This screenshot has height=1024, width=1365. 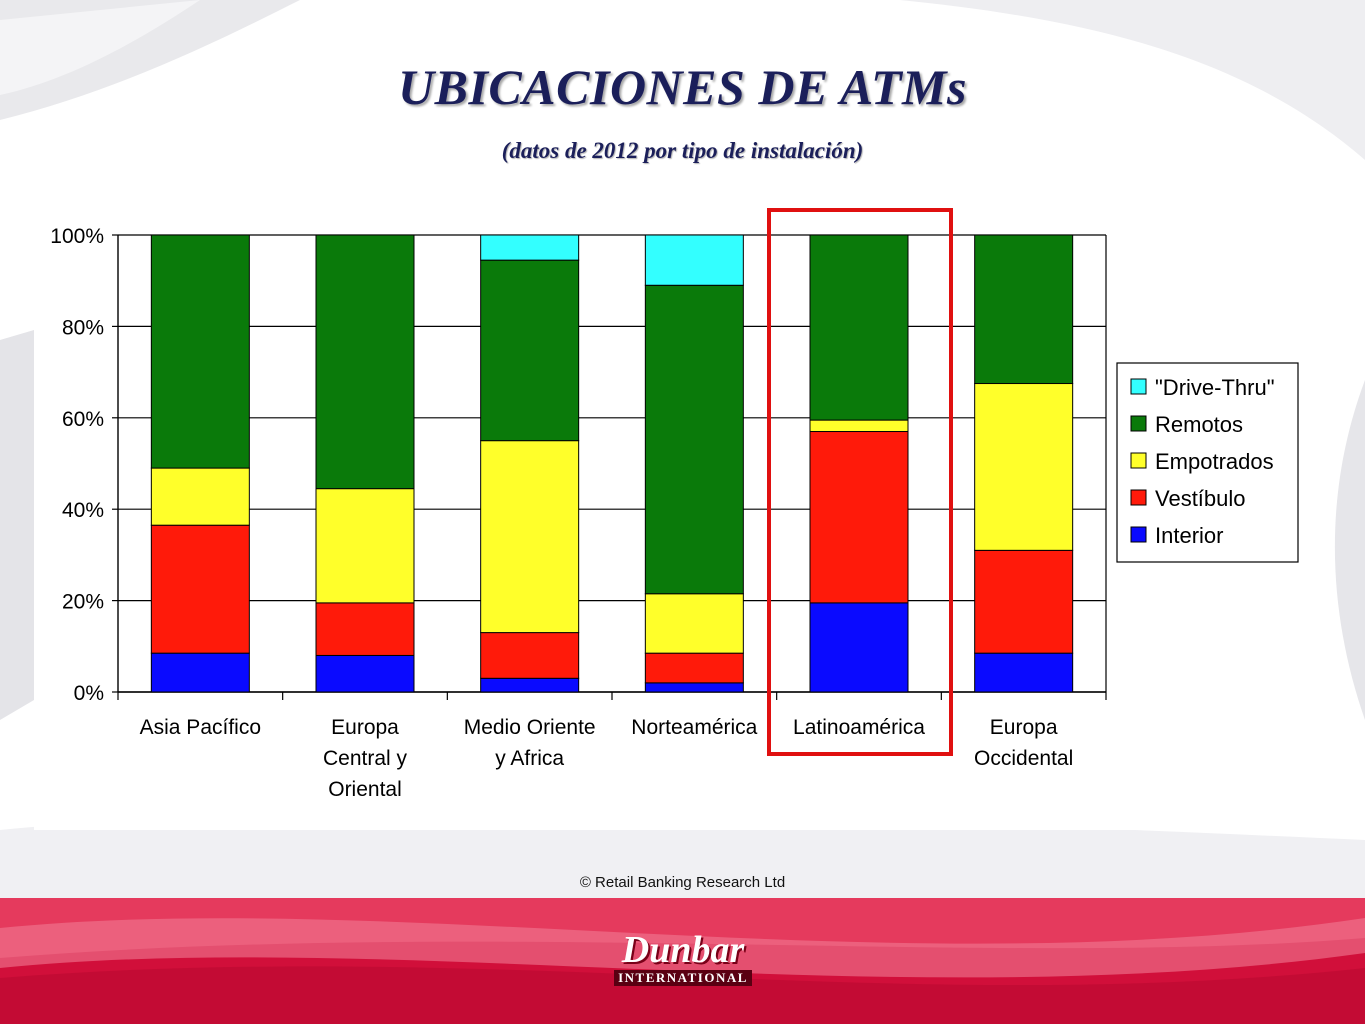 I want to click on dunbar-logo: Dunbar INTERNATIONAL, so click(x=683, y=960).